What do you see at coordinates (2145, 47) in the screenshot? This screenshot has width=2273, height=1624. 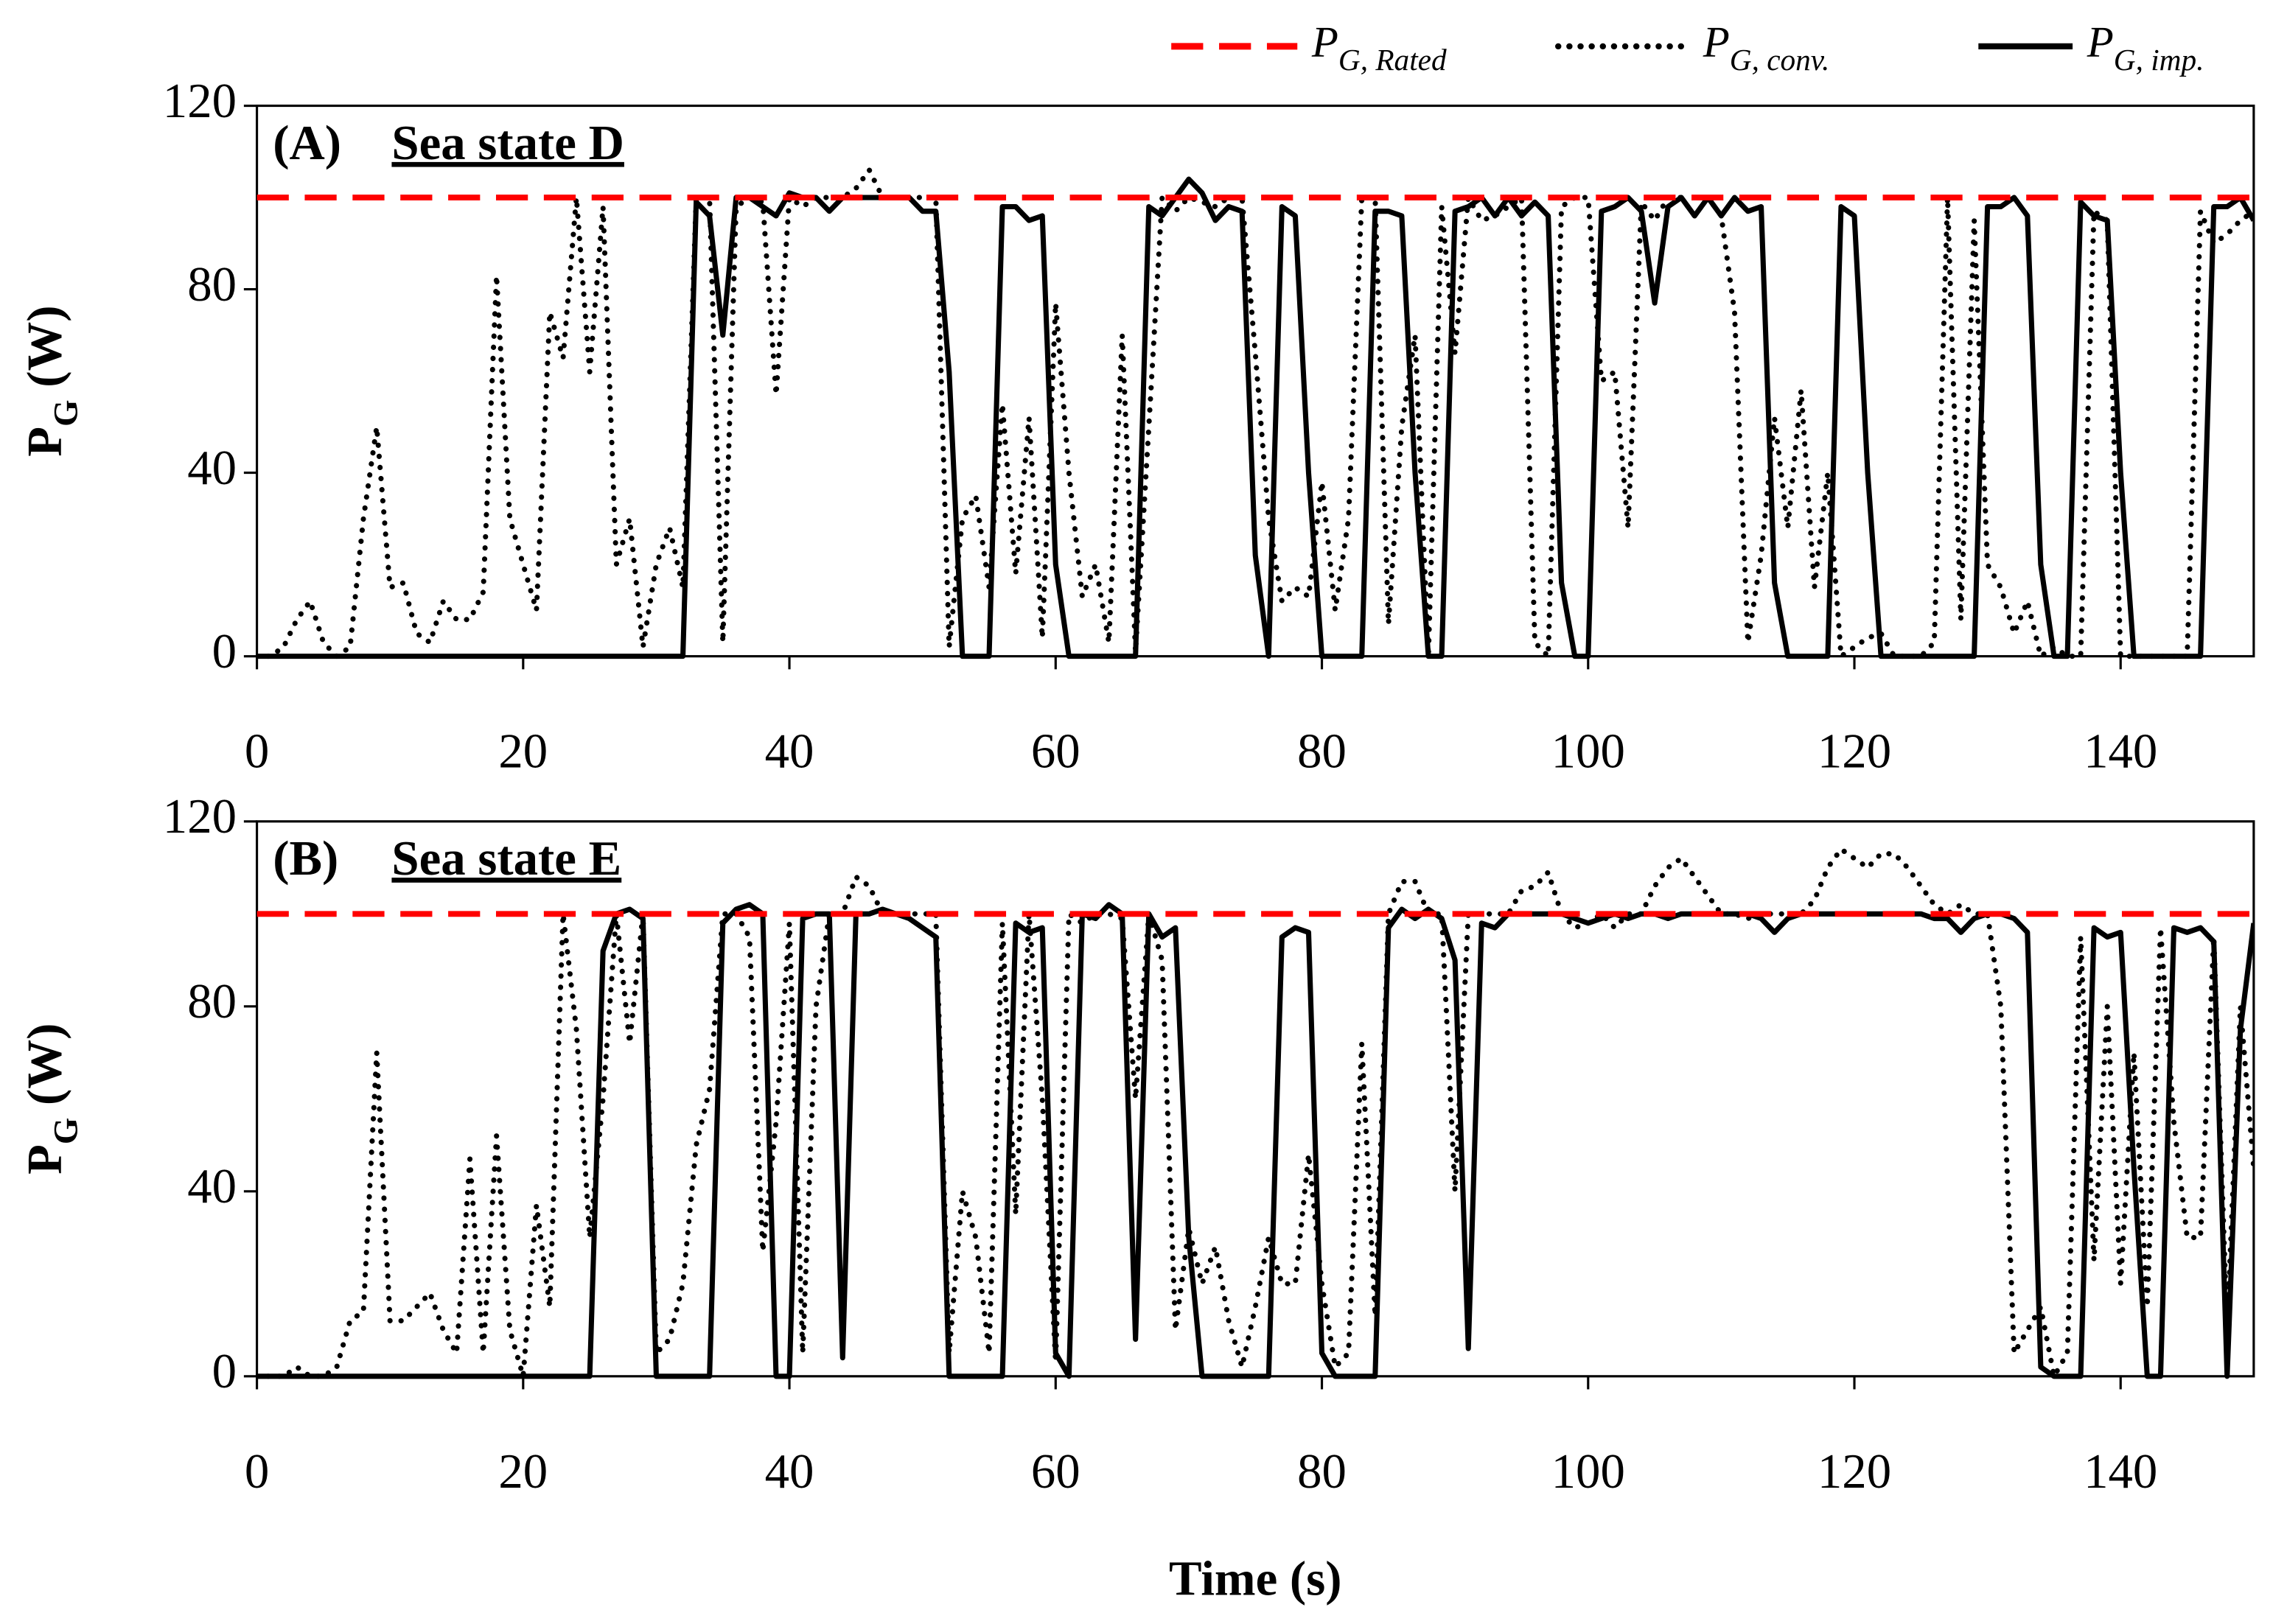 I see `legend-label: PG, imp.` at bounding box center [2145, 47].